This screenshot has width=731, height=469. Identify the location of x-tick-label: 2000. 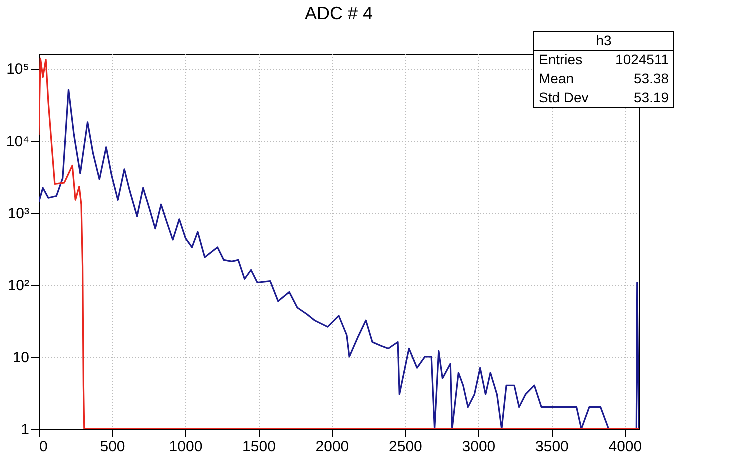
(333, 447).